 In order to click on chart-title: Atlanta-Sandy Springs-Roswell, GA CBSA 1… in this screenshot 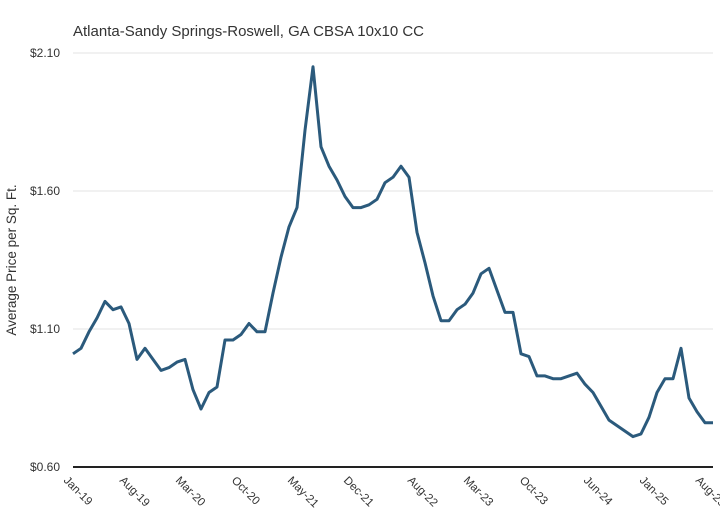, I will do `click(248, 31)`.